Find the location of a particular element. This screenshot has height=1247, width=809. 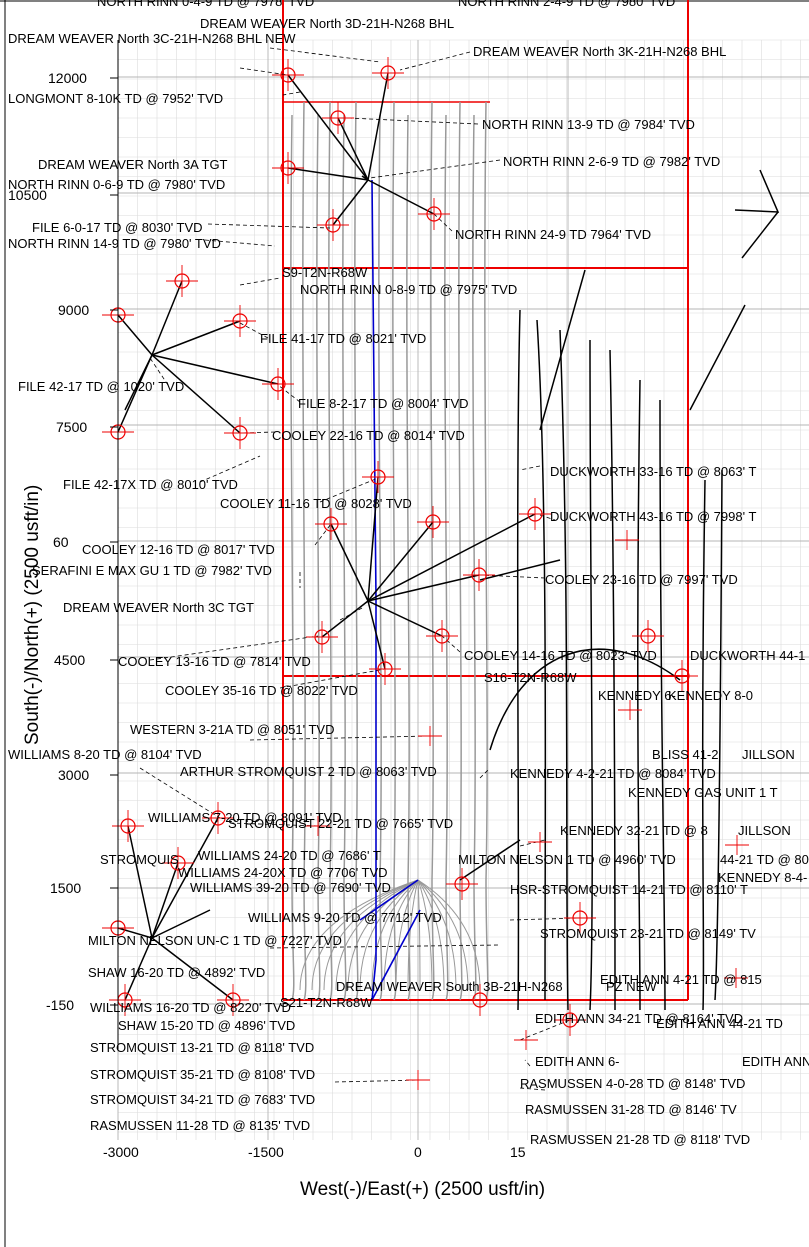

well-label: NORTH RINN 2-4-9 TD @ 7980' TVD is located at coordinates (566, 4).